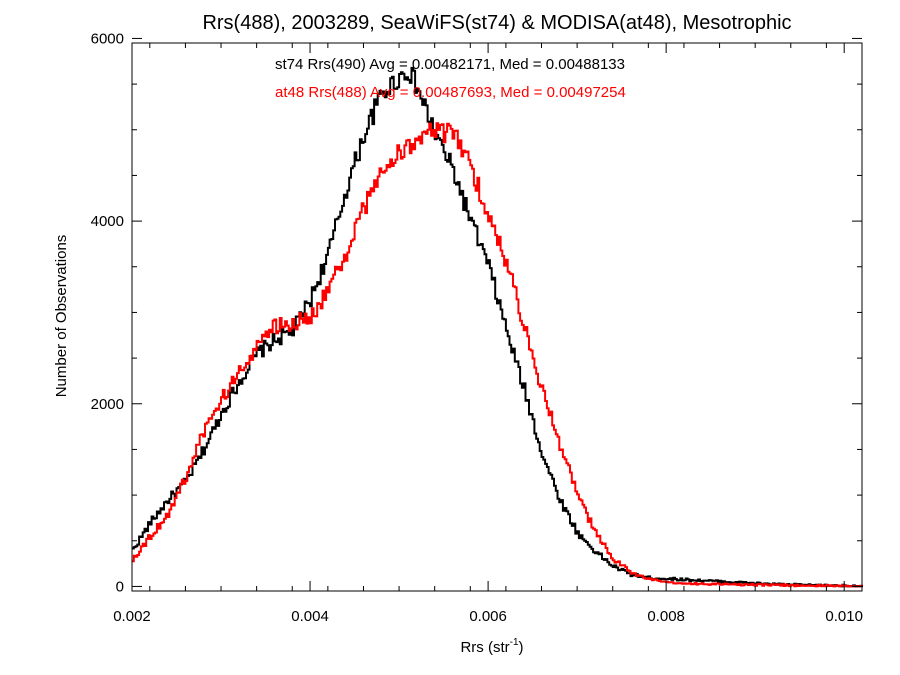  What do you see at coordinates (666, 616) in the screenshot?
I see `x-tick-label: 0.008` at bounding box center [666, 616].